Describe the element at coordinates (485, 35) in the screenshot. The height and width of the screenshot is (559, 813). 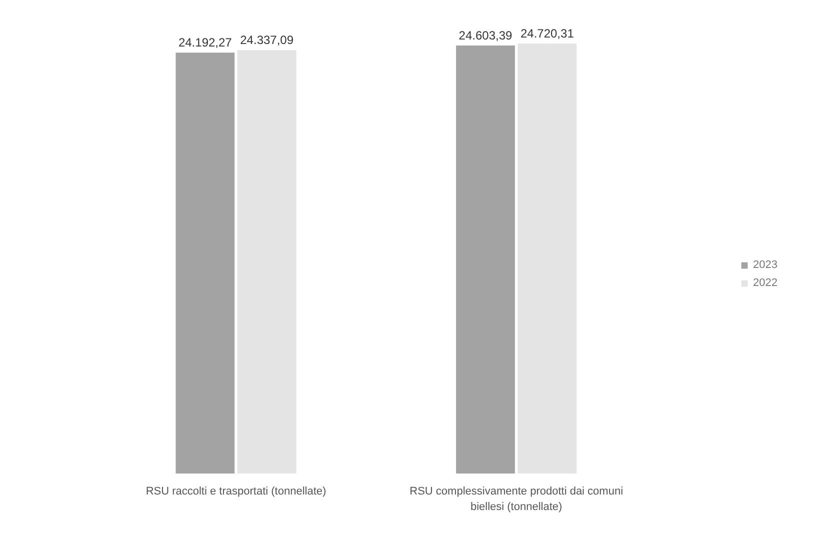
I see `data-label: 24.603,39` at that location.